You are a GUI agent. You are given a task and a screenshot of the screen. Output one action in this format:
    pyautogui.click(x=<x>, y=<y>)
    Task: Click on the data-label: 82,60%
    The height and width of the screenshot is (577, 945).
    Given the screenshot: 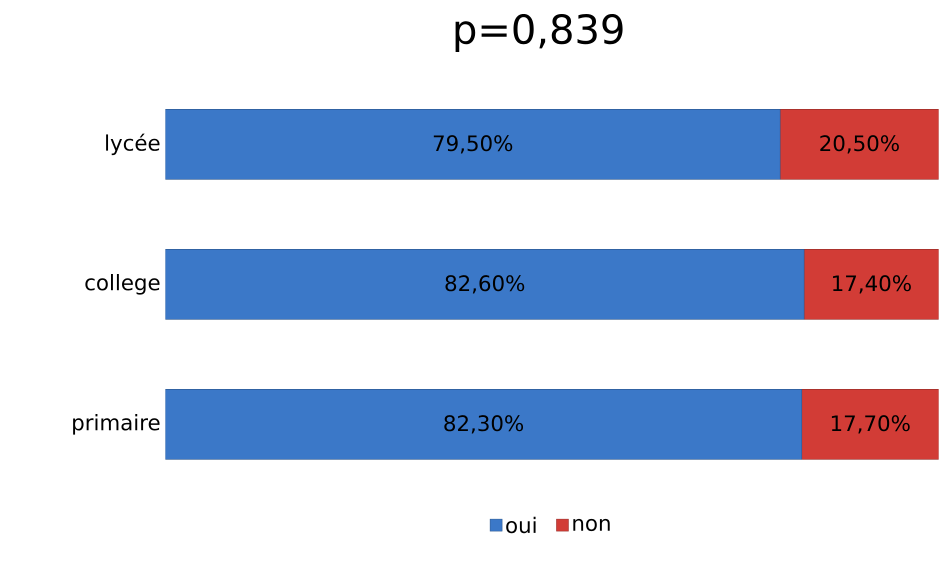 What is the action you would take?
    pyautogui.click(x=484, y=284)
    